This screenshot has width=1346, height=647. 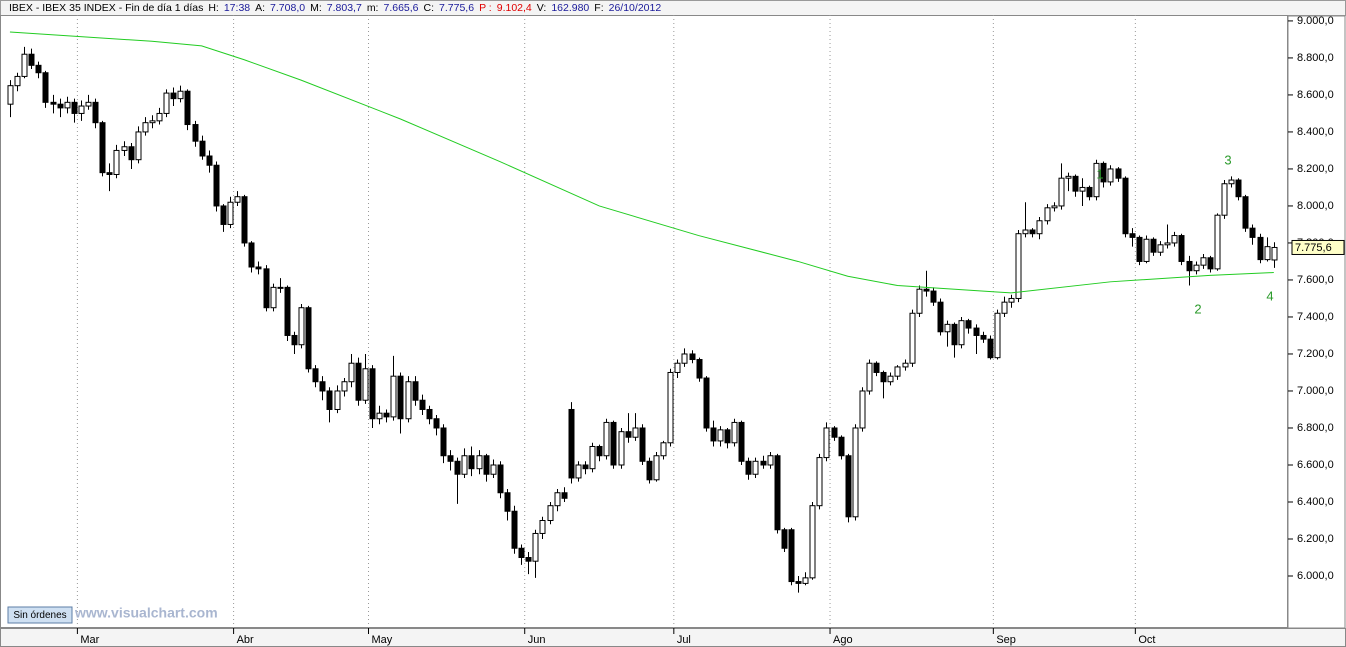 I want to click on y-tick-label: 6.800,0, so click(x=1315, y=428).